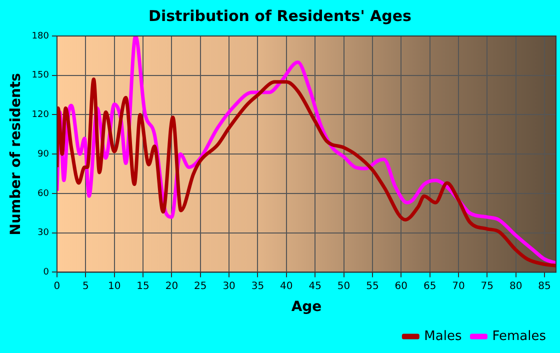  Describe the element at coordinates (85, 286) in the screenshot. I see `x-tick-label: 5` at that location.